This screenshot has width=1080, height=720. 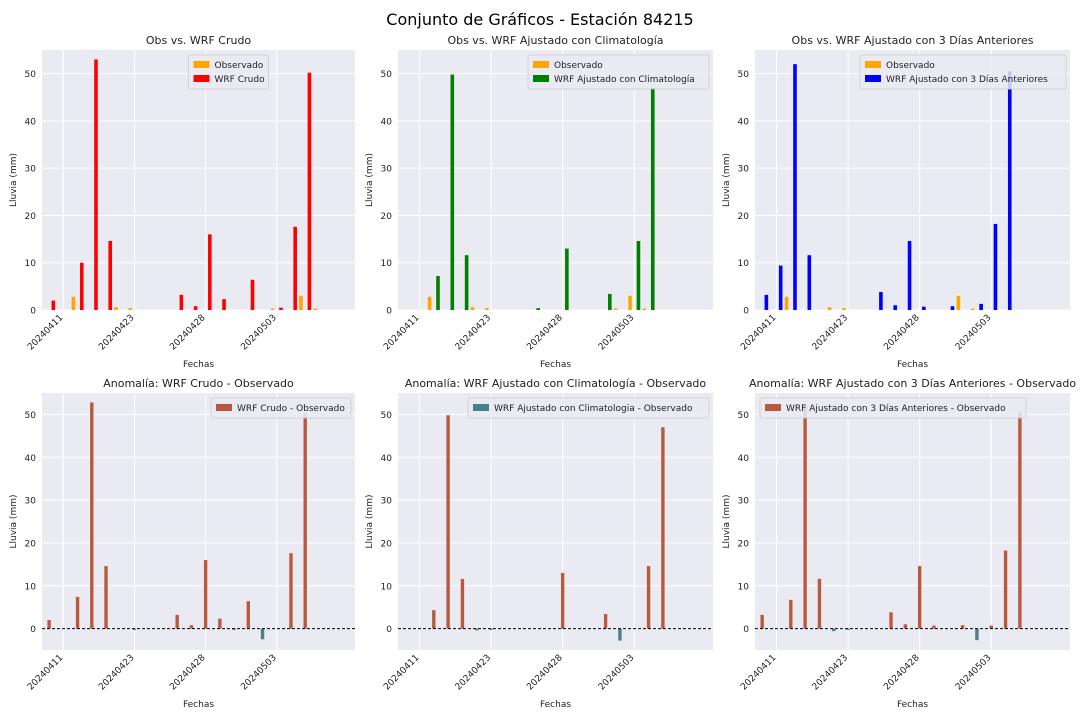 I want to click on legend-label: WRF Ajustado con Climatología, so click(x=624, y=80).